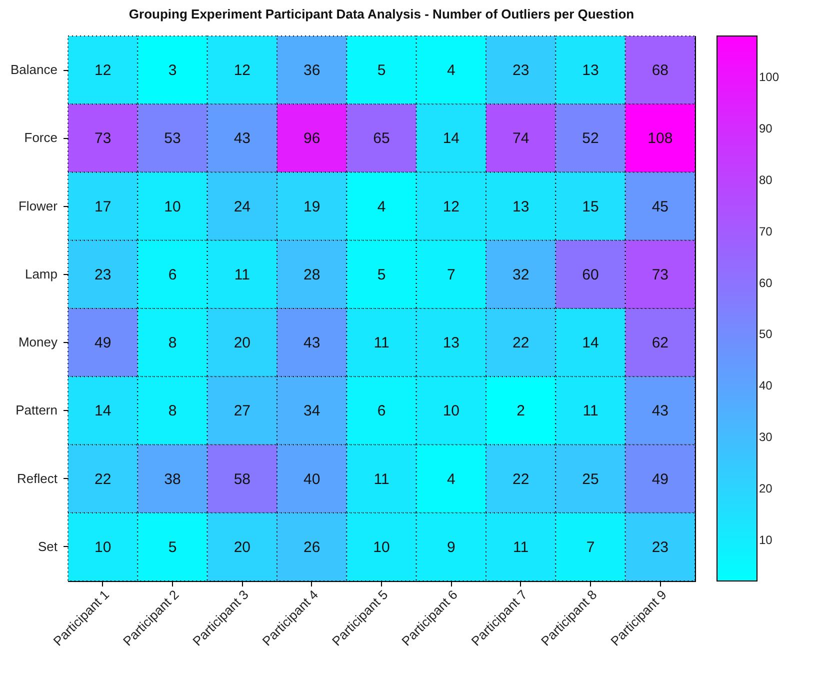  What do you see at coordinates (766, 539) in the screenshot?
I see `color-bar-label: 10` at bounding box center [766, 539].